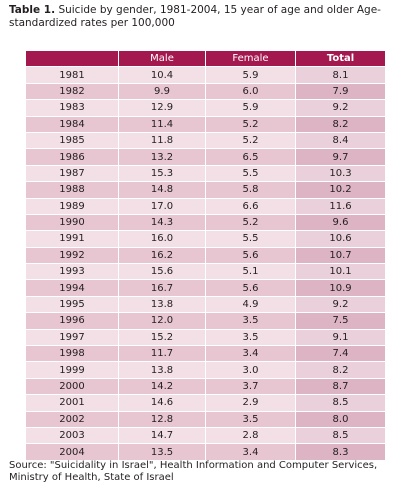  I want to click on table-row: 2003 14.7 2.8 8.5, so click(205, 435).